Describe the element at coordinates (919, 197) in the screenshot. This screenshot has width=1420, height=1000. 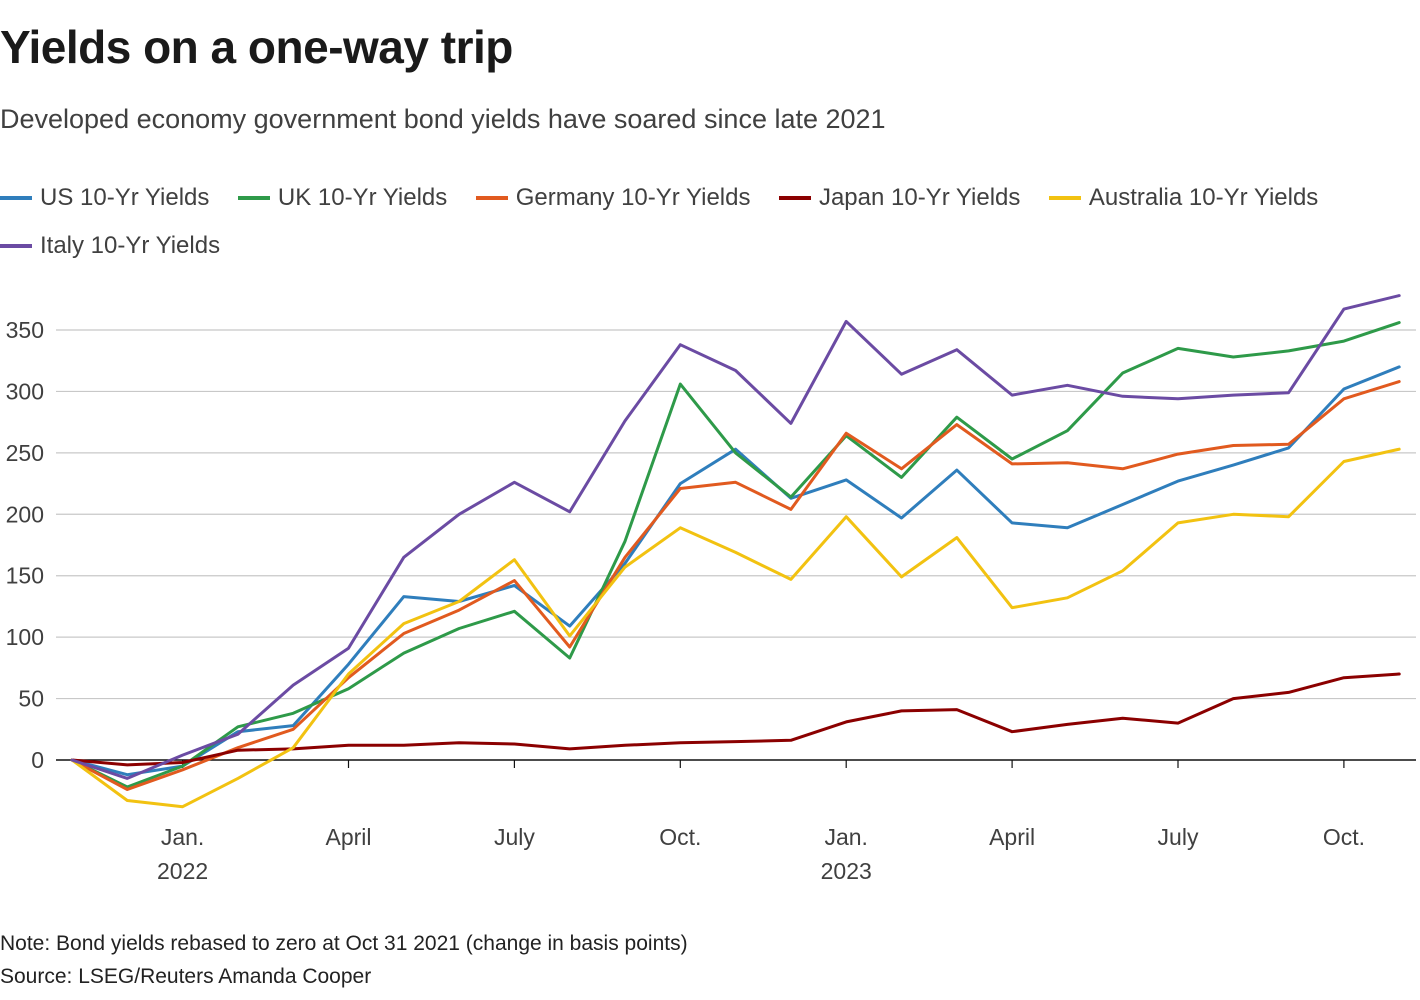
I see `legend-label-japan: Japan 10-Yr Yields` at that location.